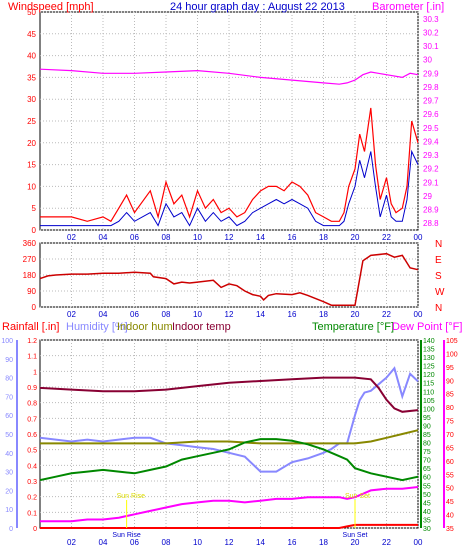 The image size is (469, 555). Describe the element at coordinates (450, 516) in the screenshot. I see `dew-point-tick-label: 40` at that location.